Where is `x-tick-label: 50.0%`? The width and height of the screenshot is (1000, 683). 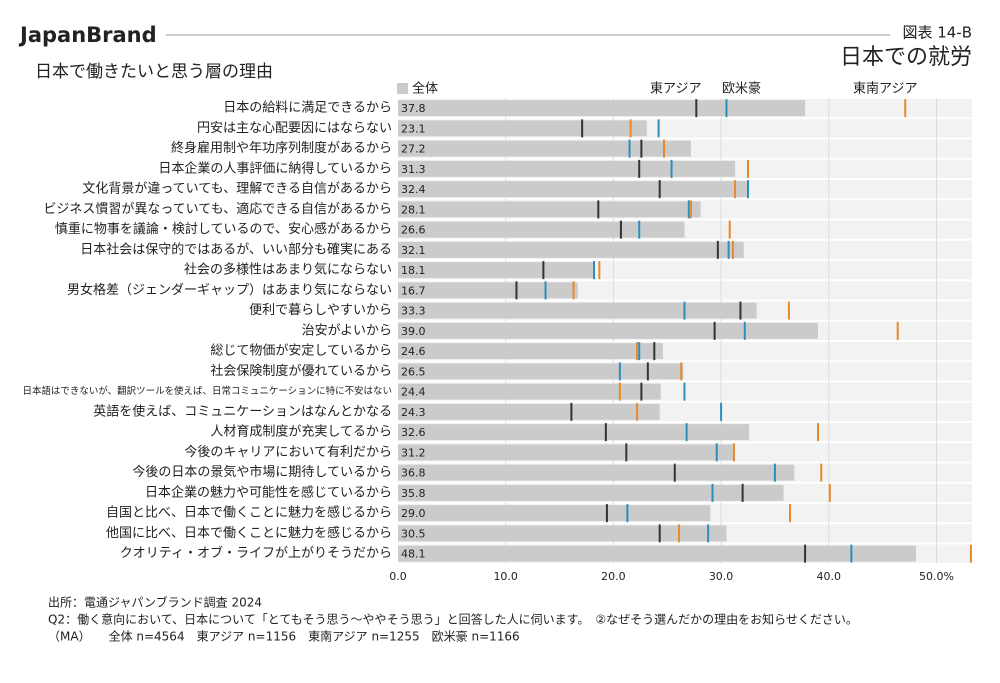 x-tick-label: 50.0% is located at coordinates (936, 576).